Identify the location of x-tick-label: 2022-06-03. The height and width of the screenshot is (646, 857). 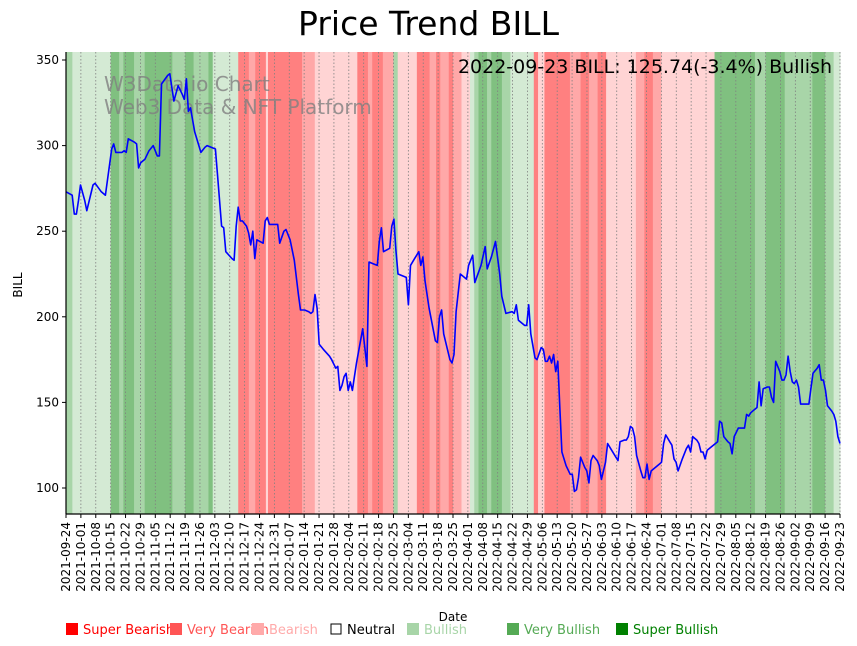
(602, 557).